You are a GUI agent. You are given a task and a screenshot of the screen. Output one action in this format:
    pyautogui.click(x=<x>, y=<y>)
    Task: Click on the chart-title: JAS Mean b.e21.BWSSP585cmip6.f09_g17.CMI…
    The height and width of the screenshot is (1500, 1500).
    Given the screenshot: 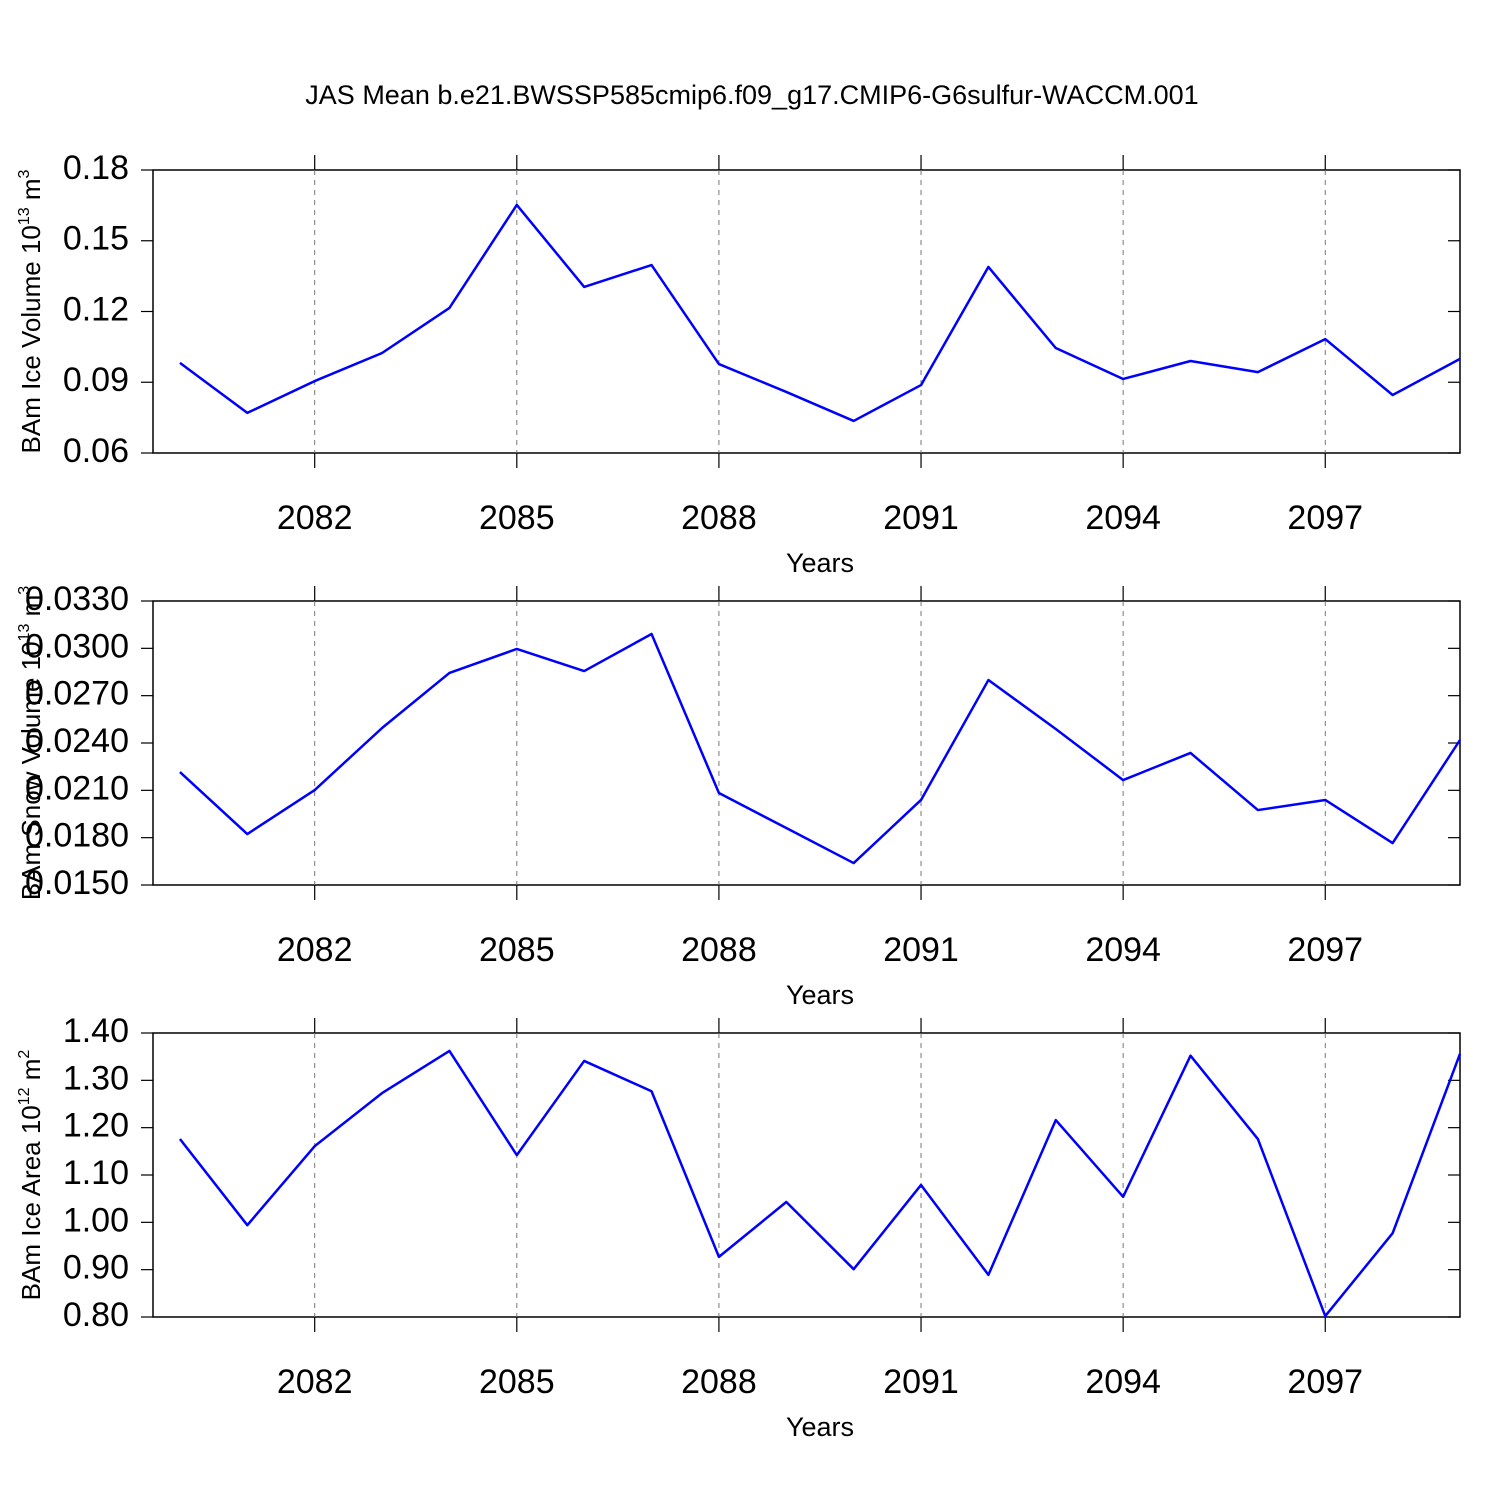 What is the action you would take?
    pyautogui.click(x=751, y=95)
    